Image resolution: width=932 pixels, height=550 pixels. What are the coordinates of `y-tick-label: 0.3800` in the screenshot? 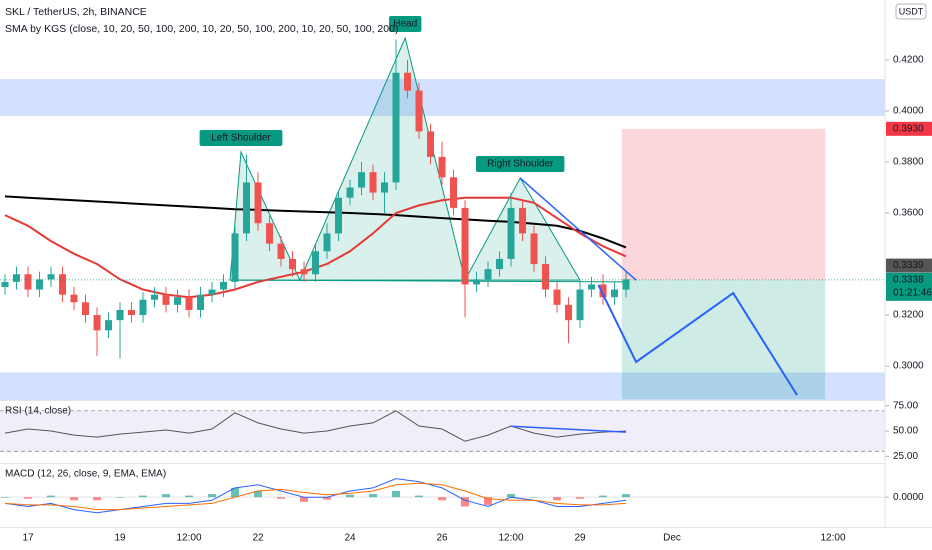 It's located at (908, 162).